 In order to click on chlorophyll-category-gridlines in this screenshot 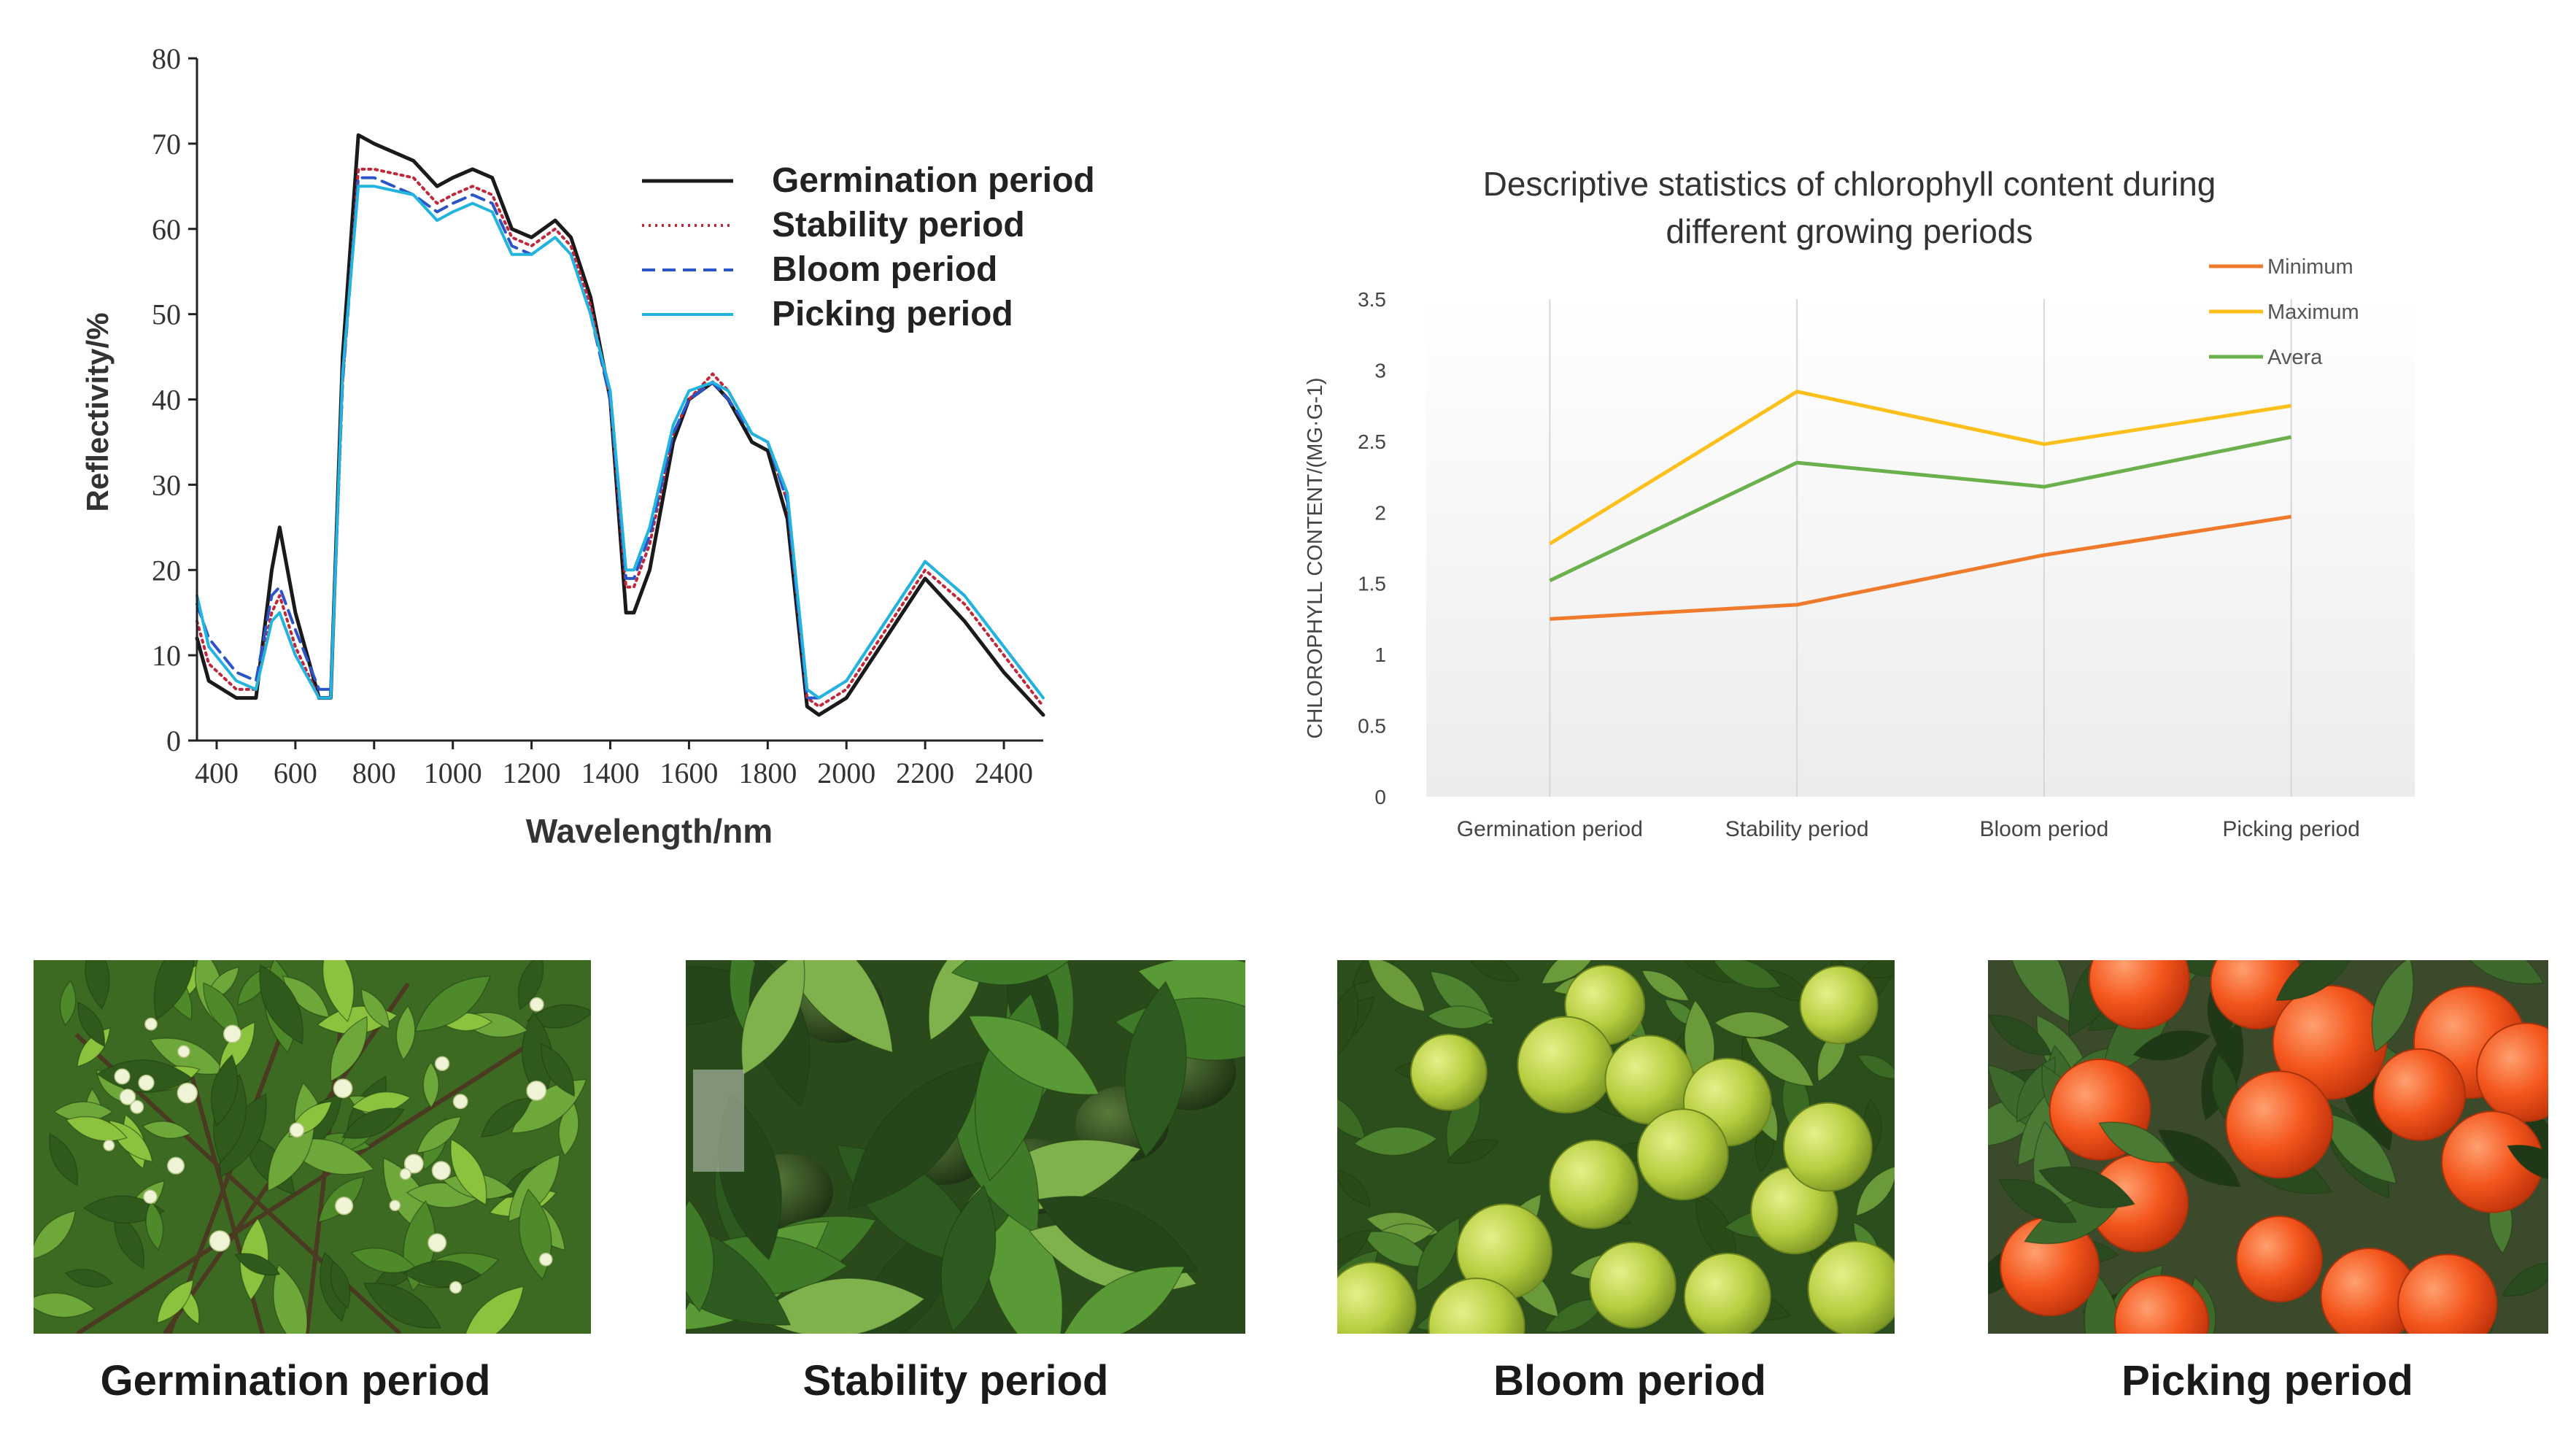, I will do `click(1920, 548)`.